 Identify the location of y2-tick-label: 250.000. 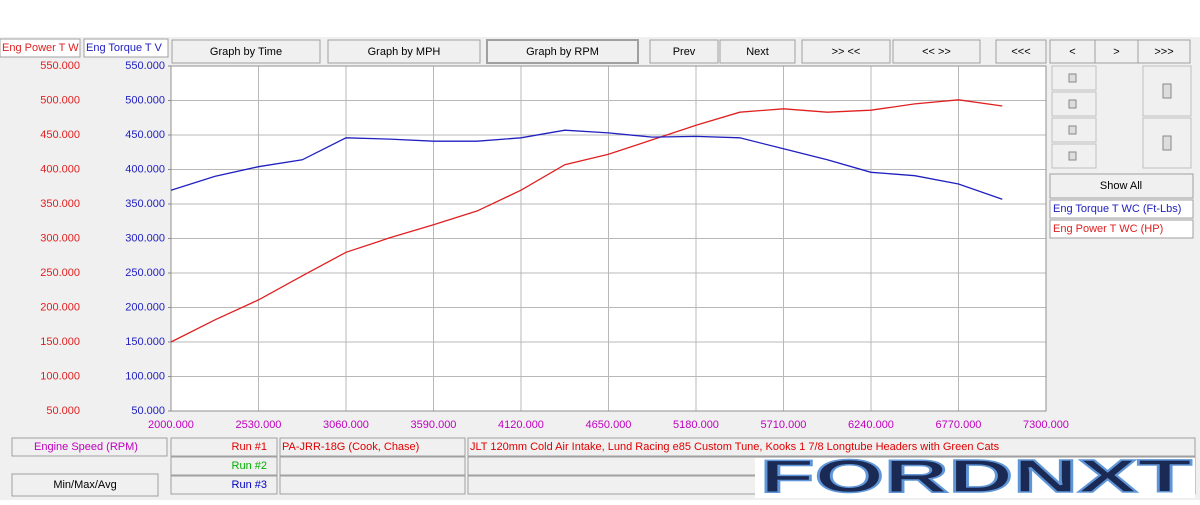
(145, 273).